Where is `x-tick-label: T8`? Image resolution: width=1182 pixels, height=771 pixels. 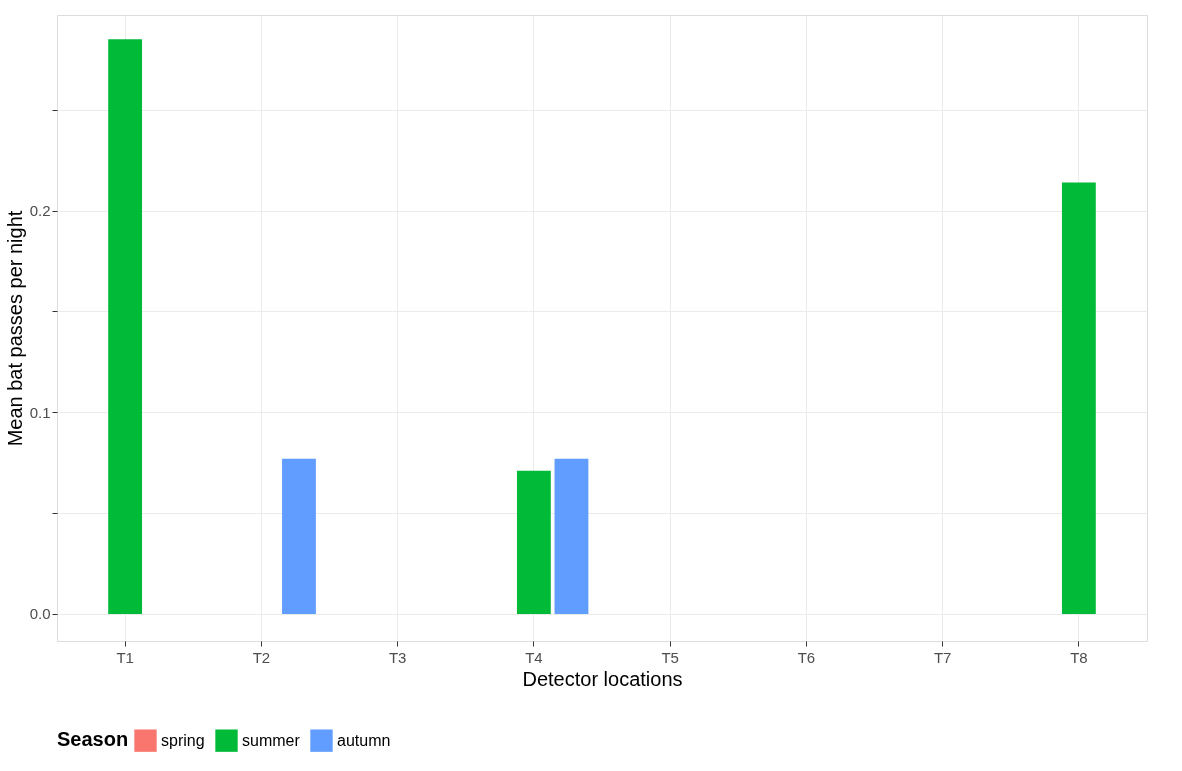 x-tick-label: T8 is located at coordinates (1079, 657).